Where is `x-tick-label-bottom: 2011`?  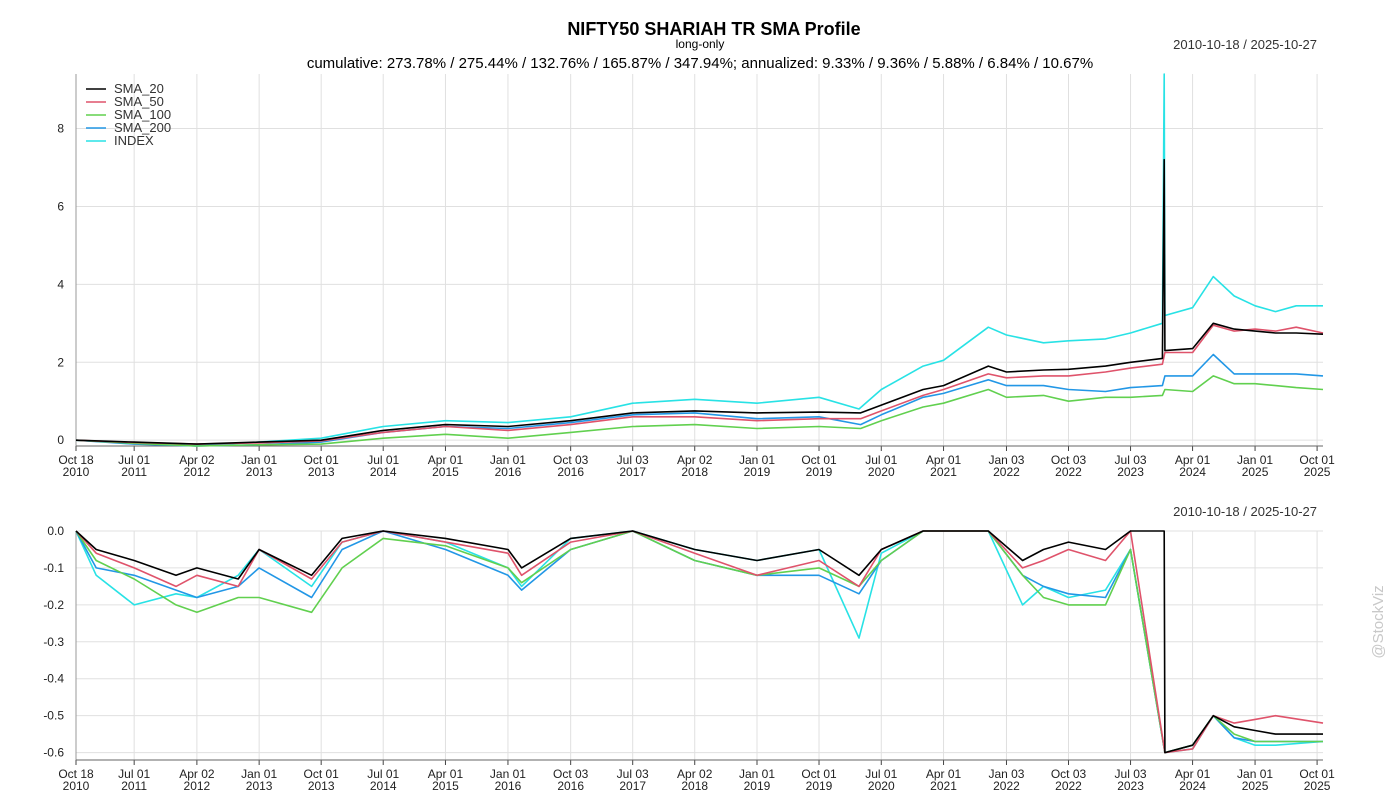
x-tick-label-bottom: 2011 is located at coordinates (134, 786).